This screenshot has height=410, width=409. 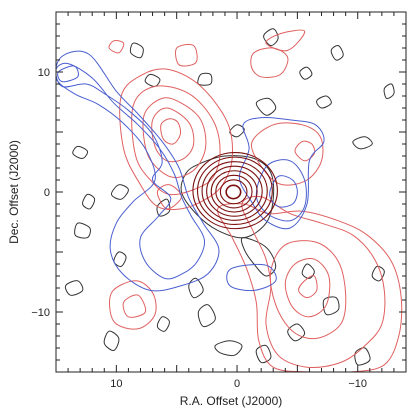 I want to click on x-tick-label: −10, so click(x=357, y=384).